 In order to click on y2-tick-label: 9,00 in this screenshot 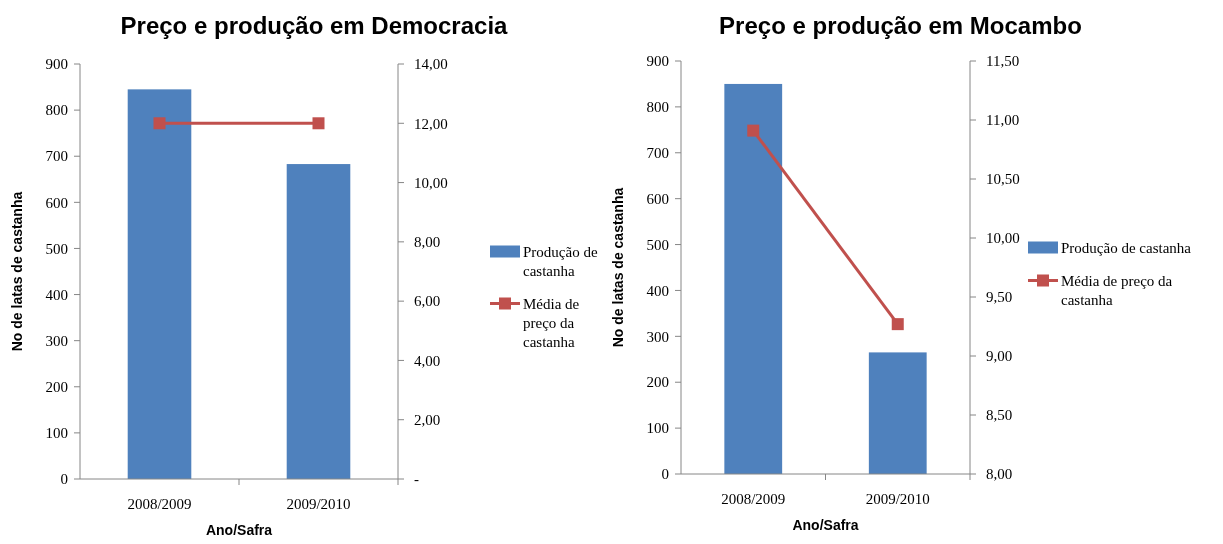, I will do `click(999, 356)`.